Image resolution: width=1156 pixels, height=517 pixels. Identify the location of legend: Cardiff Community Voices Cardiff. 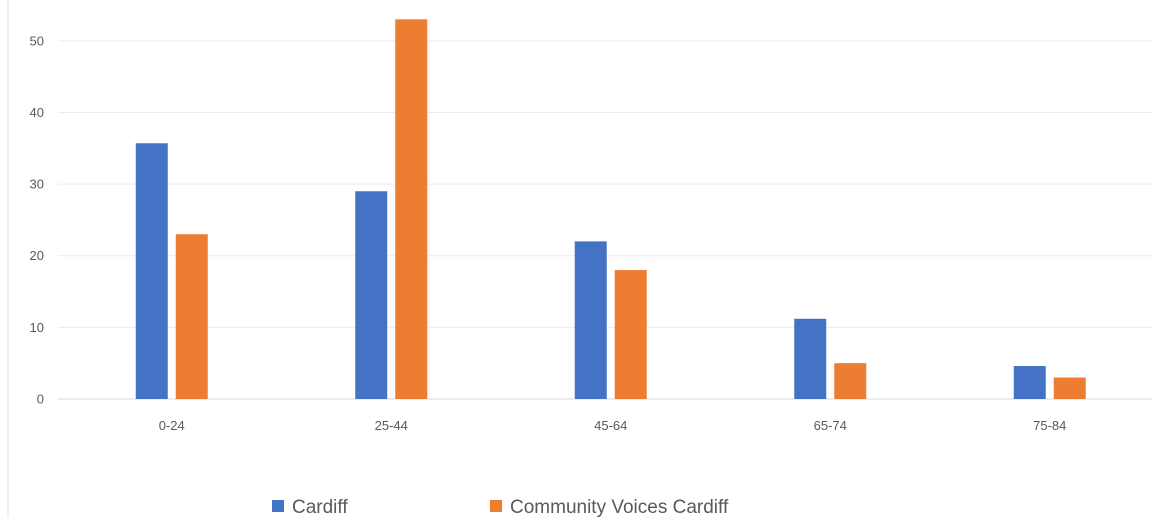
(500, 507).